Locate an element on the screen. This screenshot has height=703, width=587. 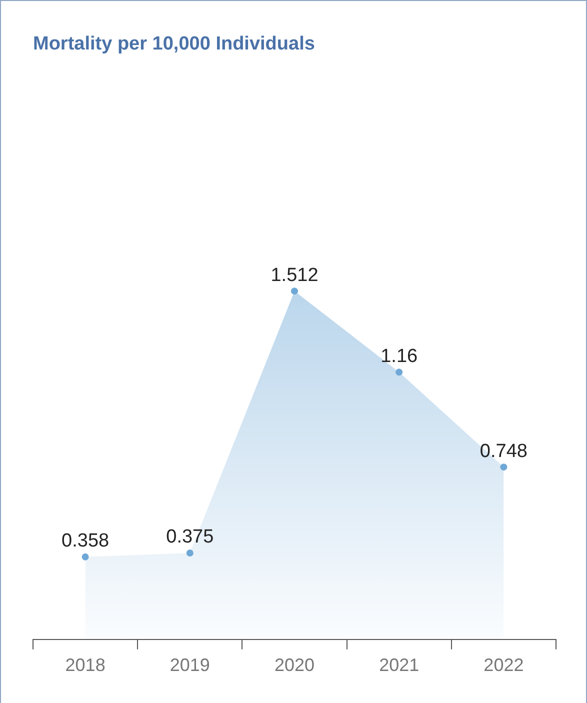
x-tick-label: 2022 is located at coordinates (504, 665).